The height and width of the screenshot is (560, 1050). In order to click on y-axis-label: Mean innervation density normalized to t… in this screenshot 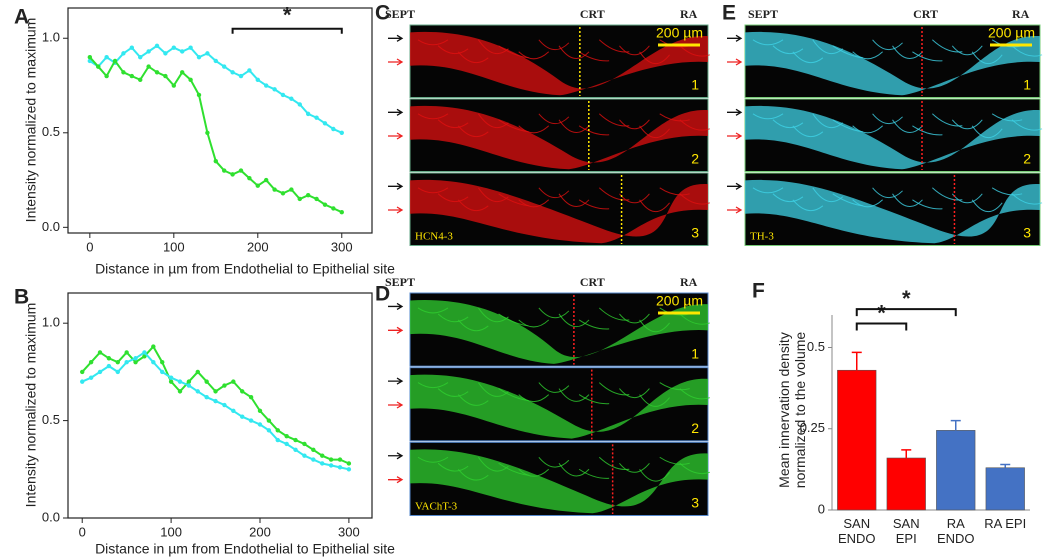, I will do `click(792, 410)`.